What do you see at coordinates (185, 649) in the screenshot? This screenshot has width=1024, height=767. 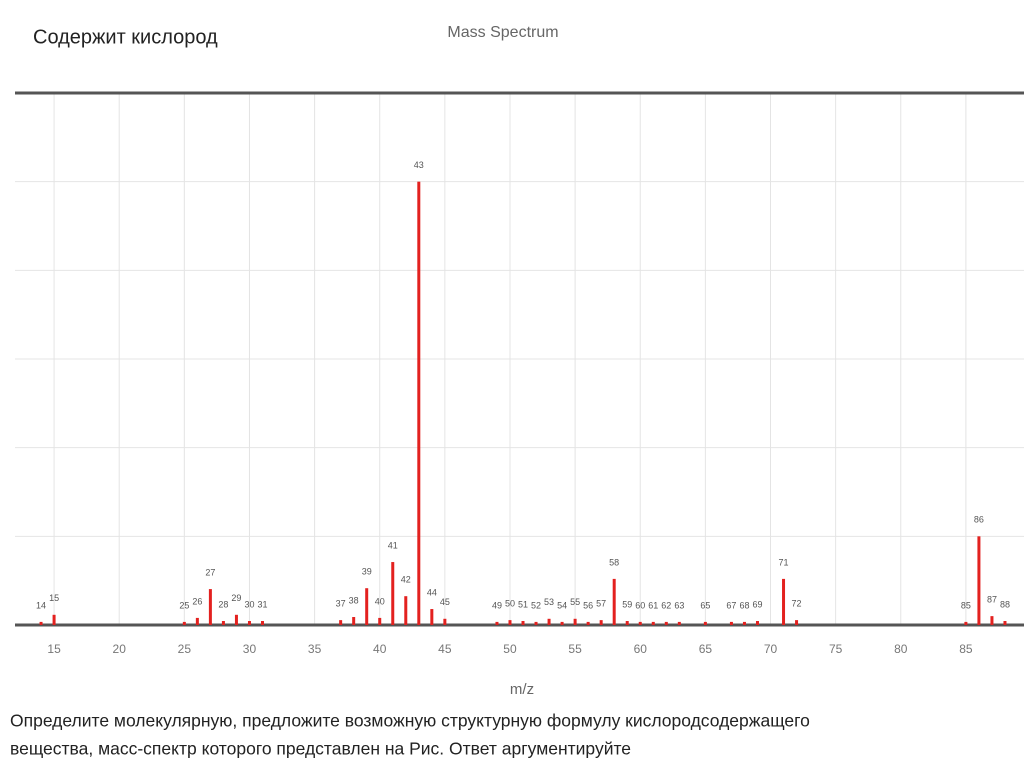 I see `x-tick-label: 25` at bounding box center [185, 649].